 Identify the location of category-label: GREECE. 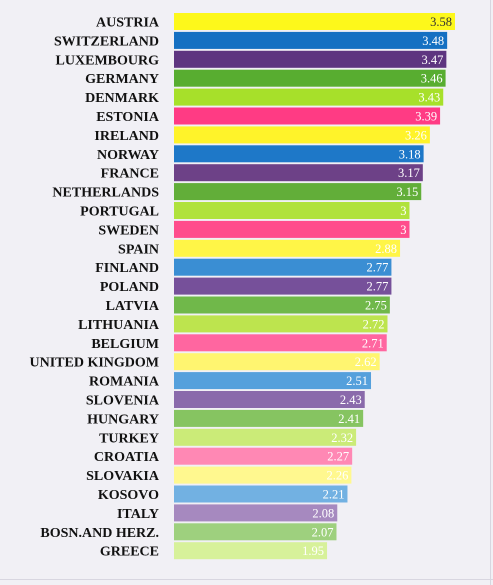
(129, 552).